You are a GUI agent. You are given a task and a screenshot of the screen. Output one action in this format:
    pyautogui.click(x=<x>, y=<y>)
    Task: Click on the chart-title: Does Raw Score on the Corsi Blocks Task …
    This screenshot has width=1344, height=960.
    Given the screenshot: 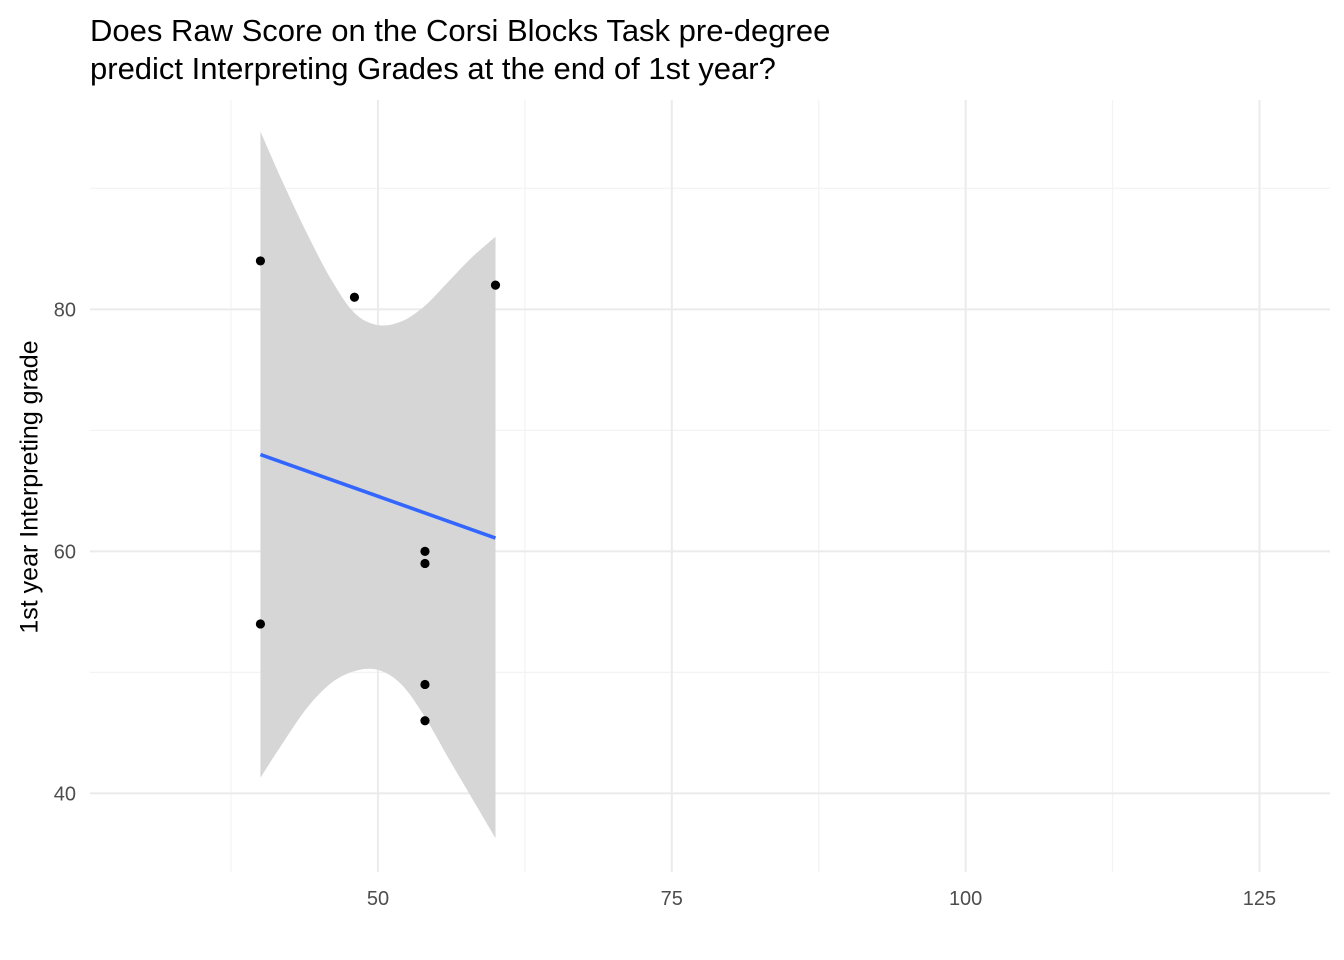 What is the action you would take?
    pyautogui.click(x=690, y=50)
    